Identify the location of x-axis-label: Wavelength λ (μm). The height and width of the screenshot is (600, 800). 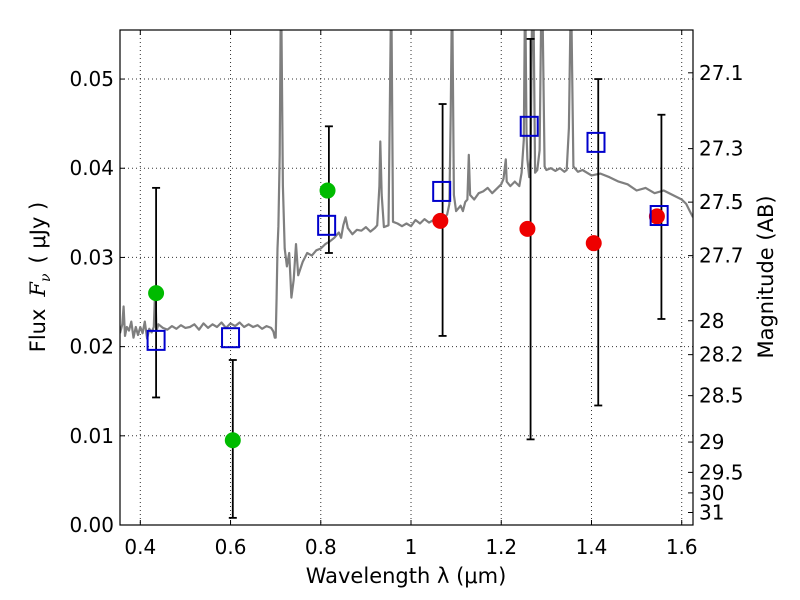
(406, 576).